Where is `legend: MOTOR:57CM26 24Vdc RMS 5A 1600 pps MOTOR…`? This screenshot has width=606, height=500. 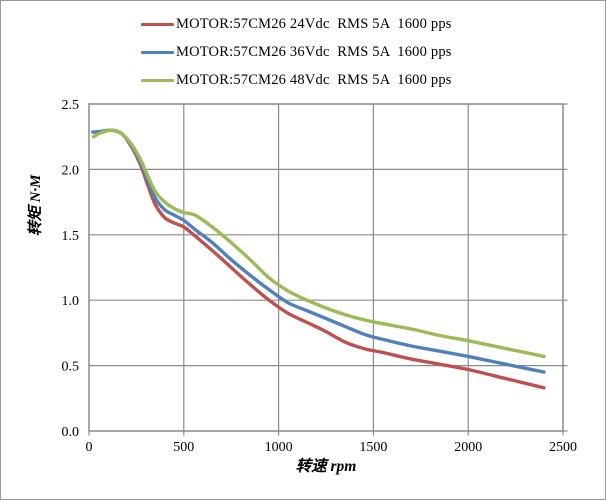 legend: MOTOR:57CM26 24Vdc RMS 5A 1600 pps MOTOR… is located at coordinates (296, 52).